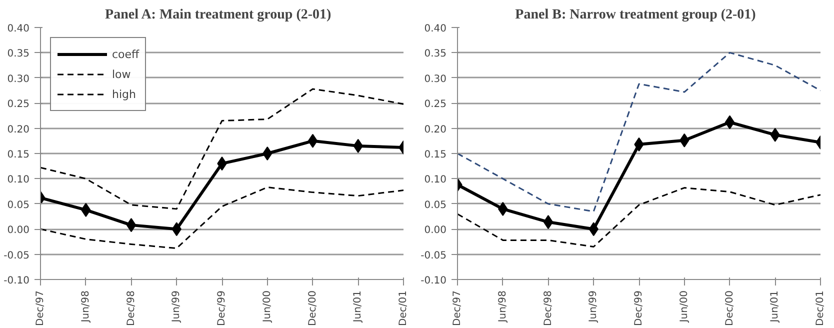 Image resolution: width=834 pixels, height=328 pixels. Describe the element at coordinates (124, 94) in the screenshot. I see `legend-label: high` at that location.